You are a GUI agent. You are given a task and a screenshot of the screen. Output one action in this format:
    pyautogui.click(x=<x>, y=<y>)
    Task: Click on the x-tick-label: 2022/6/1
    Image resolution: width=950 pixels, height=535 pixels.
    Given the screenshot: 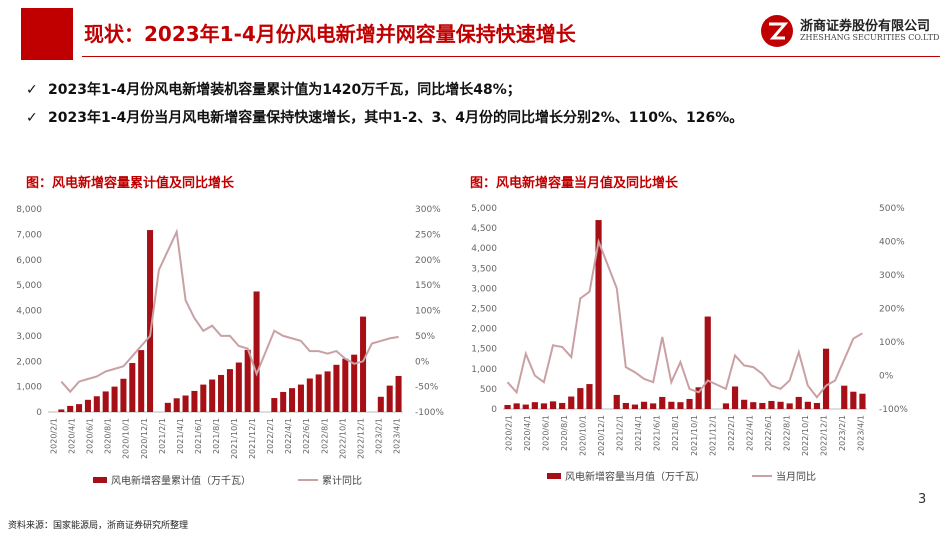 What is the action you would take?
    pyautogui.click(x=768, y=433)
    